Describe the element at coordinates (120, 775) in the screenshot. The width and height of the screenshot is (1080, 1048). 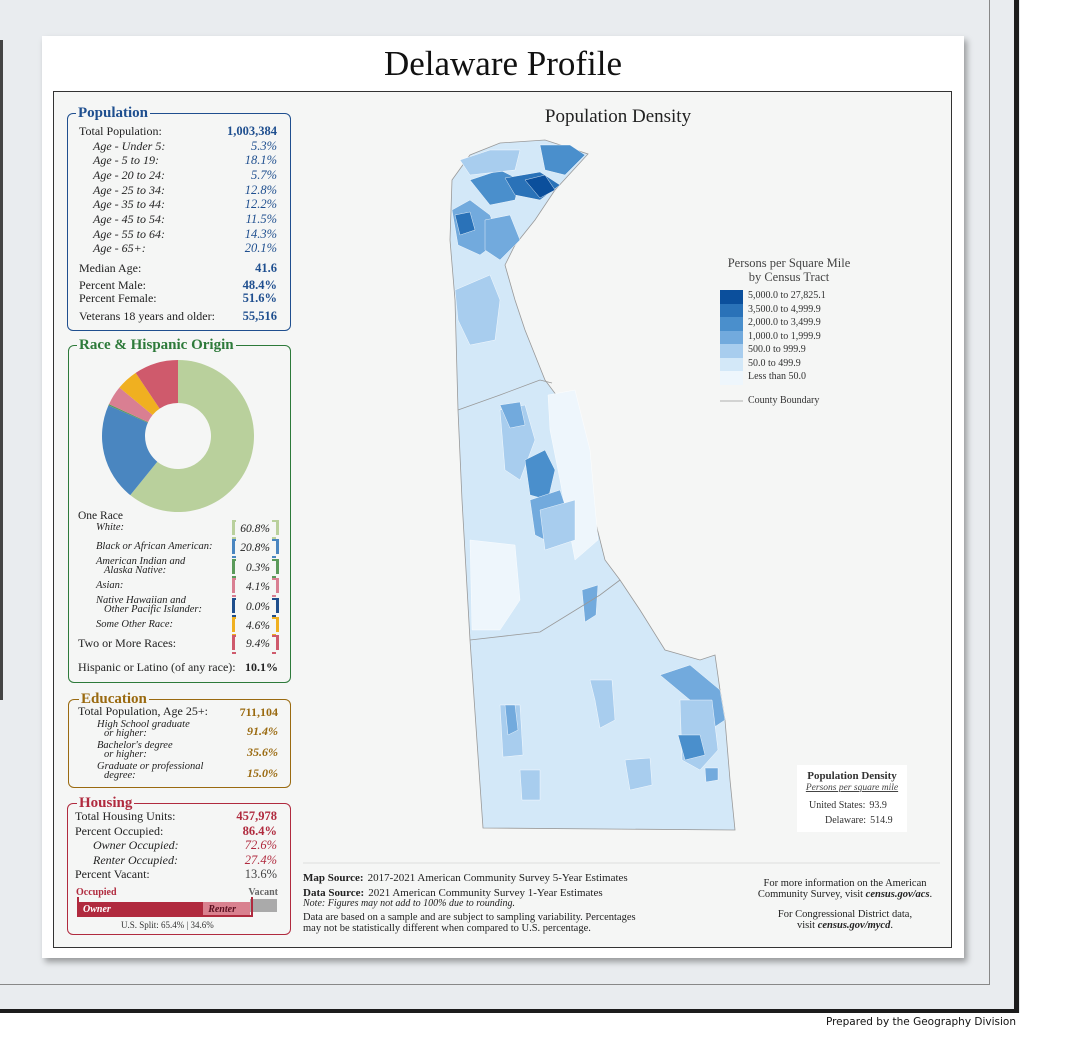
I see `edu-label: degree:` at that location.